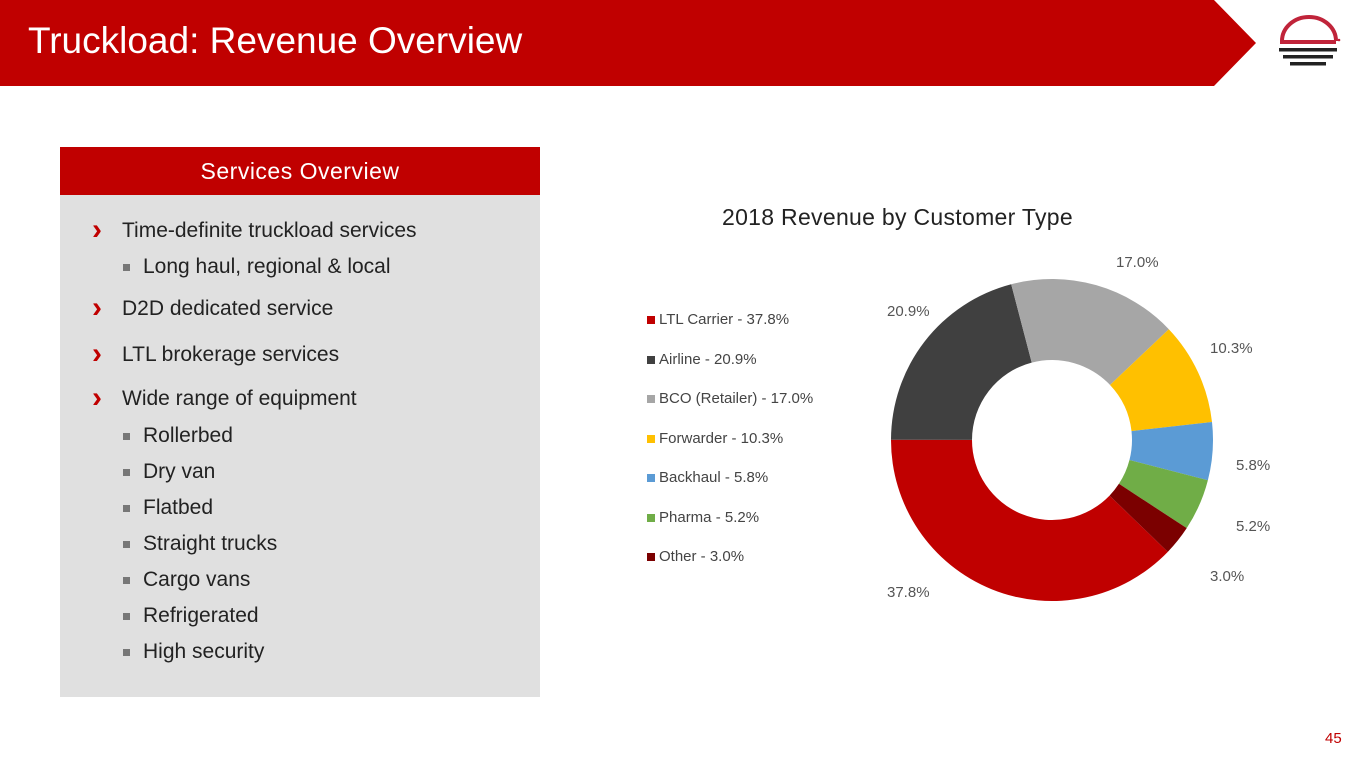  I want to click on donut-slice-forwarder, so click(1161, 380).